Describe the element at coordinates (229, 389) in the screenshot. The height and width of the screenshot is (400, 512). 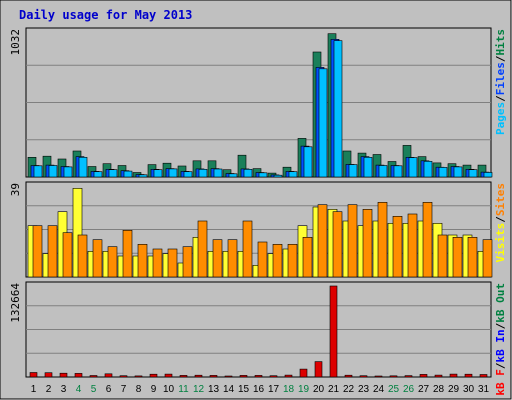
I see `day-label: 14` at that location.